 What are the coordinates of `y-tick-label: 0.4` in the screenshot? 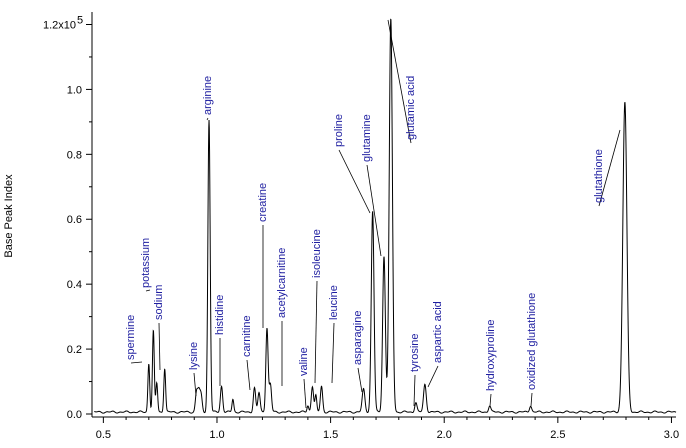 It's located at (74, 285).